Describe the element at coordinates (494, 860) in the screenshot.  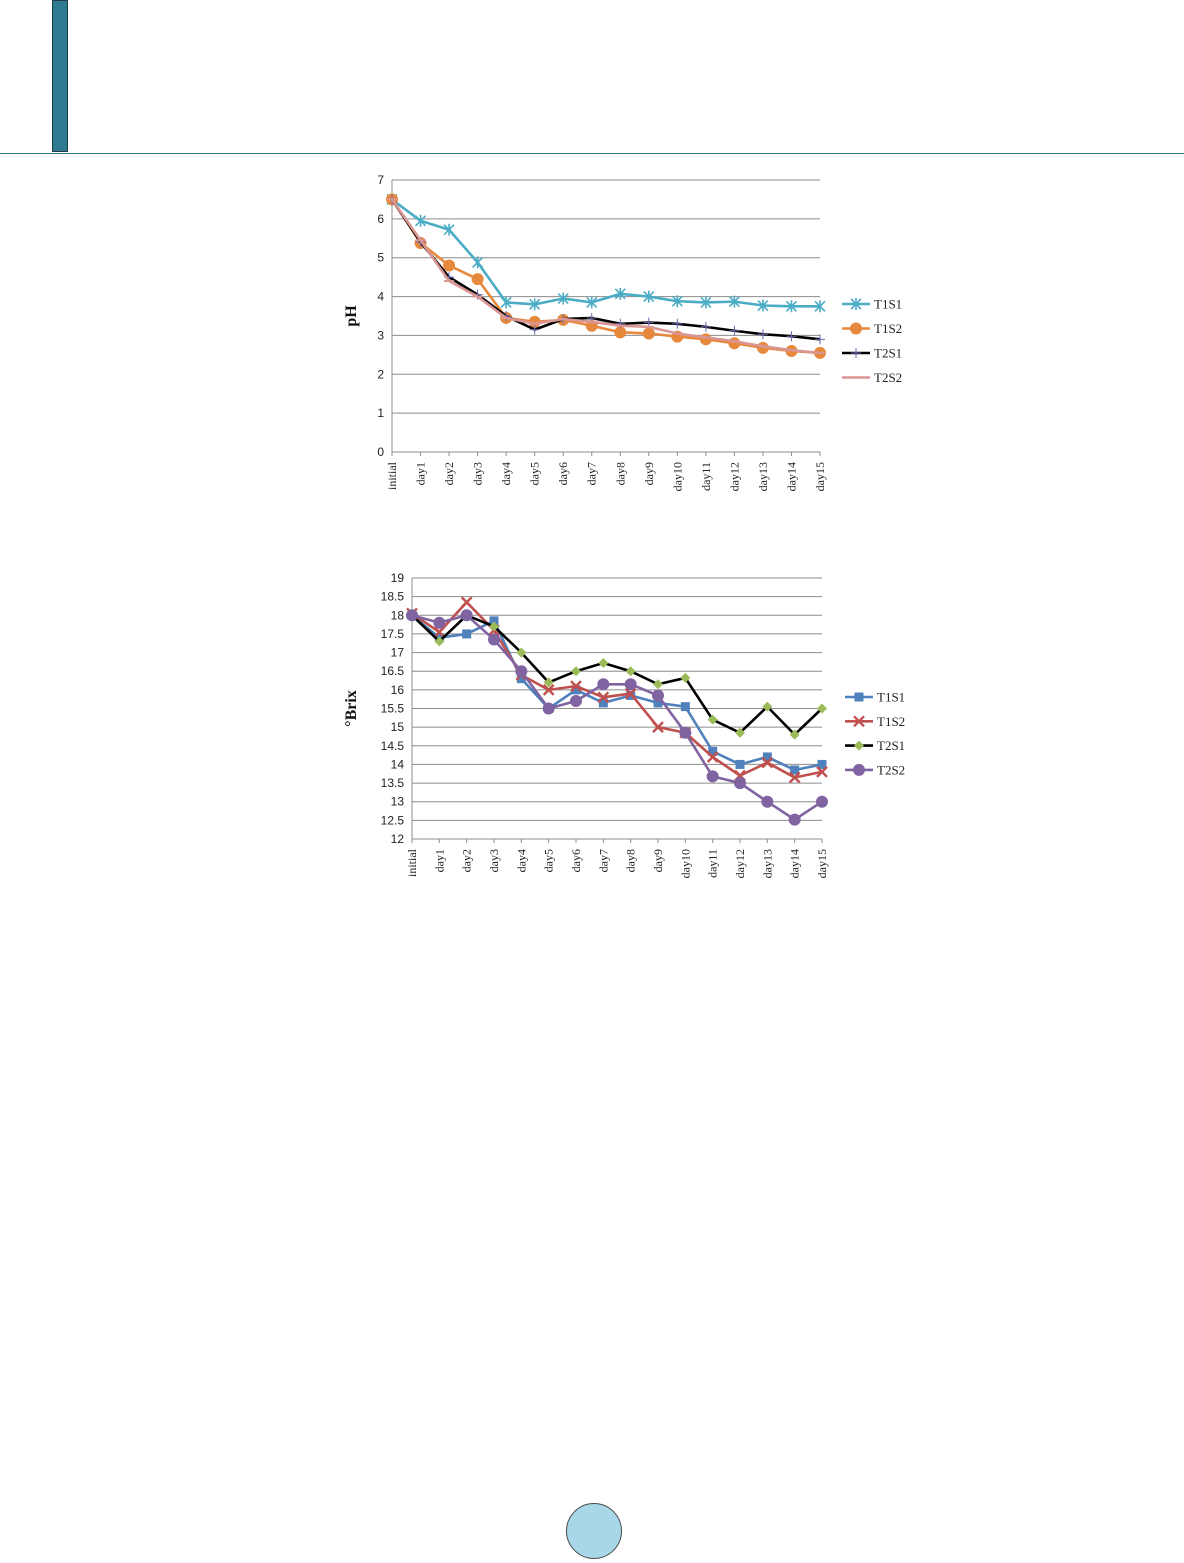
I see `x-tick-label: day3` at that location.